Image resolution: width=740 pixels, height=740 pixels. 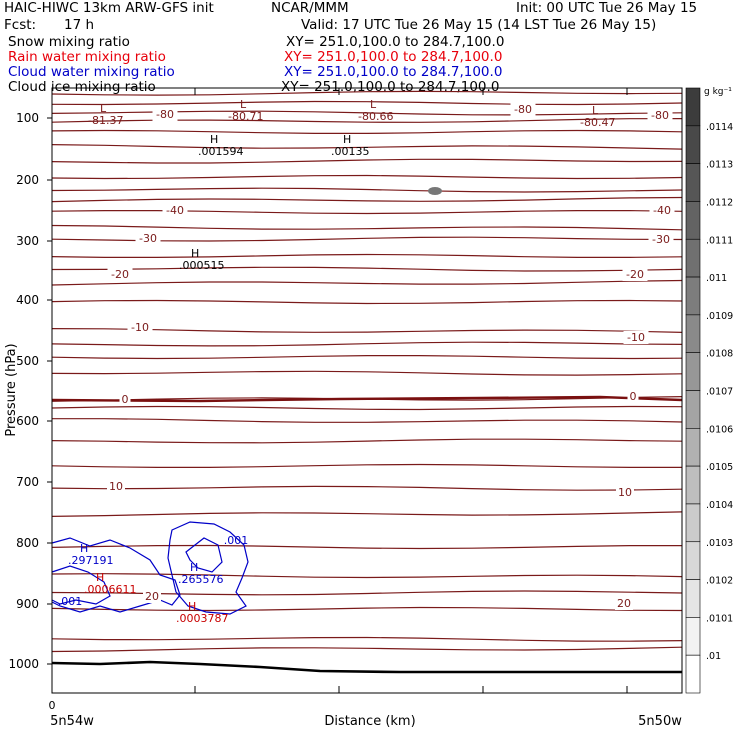 I want to click on contour-label: -20, so click(x=635, y=274).